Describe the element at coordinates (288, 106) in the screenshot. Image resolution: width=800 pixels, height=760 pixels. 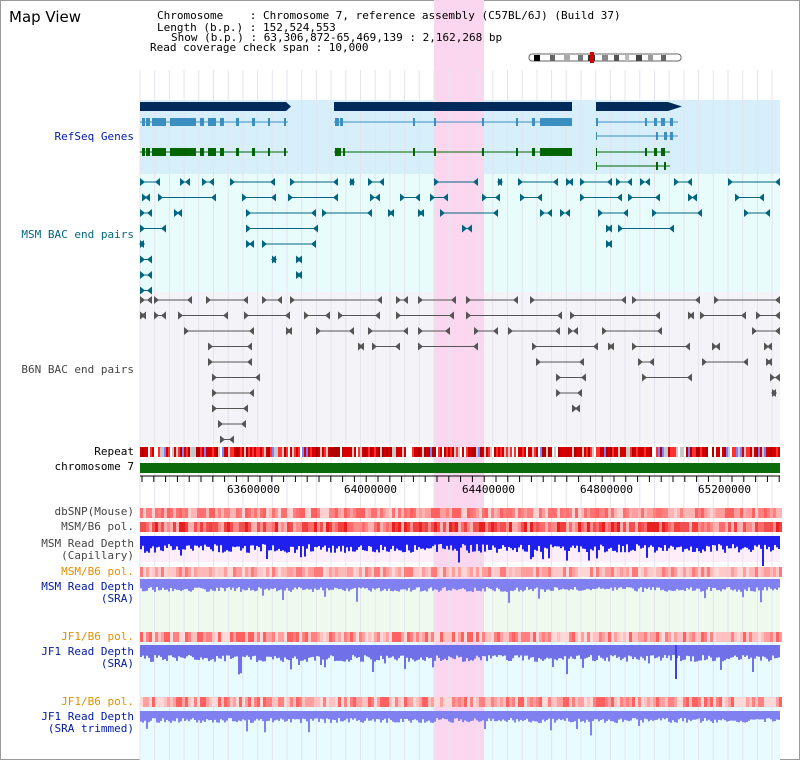
I see `gene-arrow` at that location.